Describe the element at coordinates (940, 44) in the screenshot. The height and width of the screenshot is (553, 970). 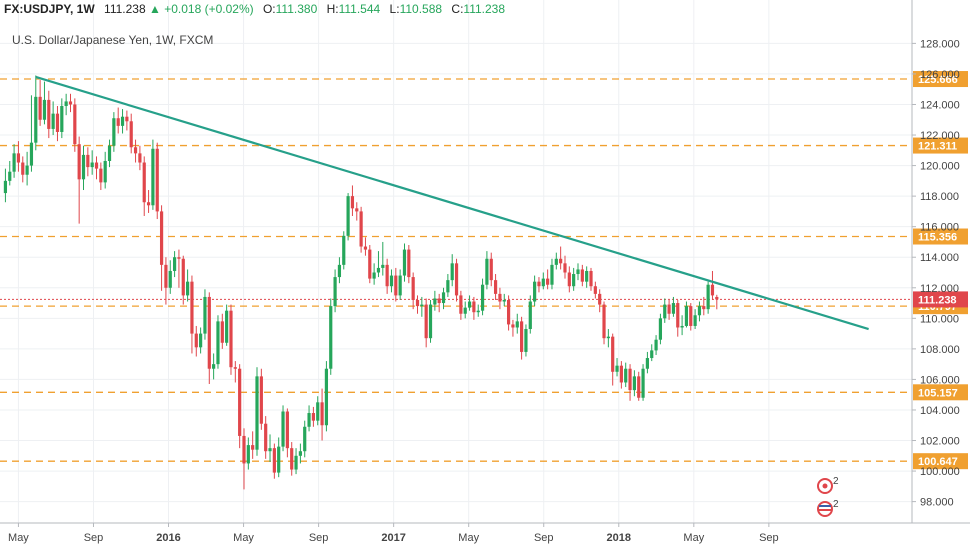
I see `y-tick-label: 128.000` at that location.